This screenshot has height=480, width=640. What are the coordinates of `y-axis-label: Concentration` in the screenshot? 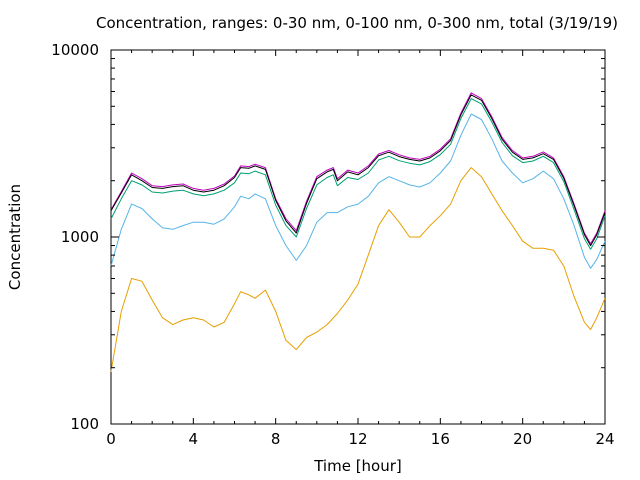 It's located at (15, 237).